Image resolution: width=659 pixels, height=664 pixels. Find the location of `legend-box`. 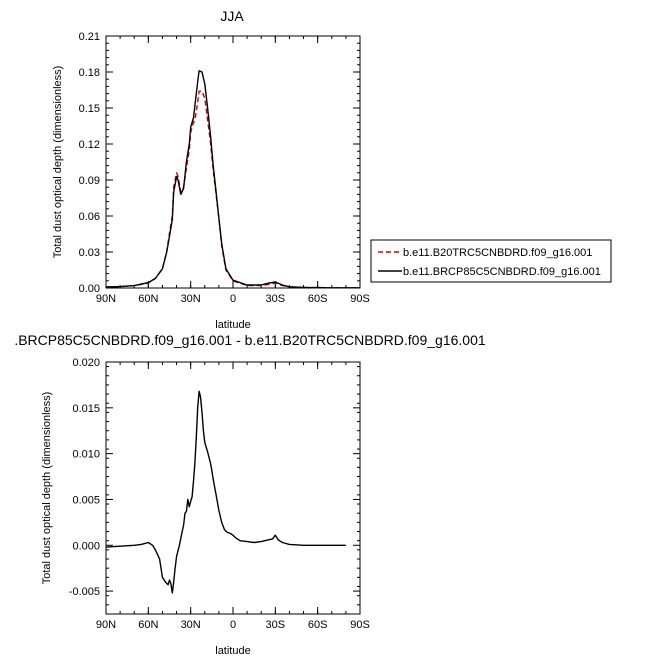

legend-box is located at coordinates (491, 261).